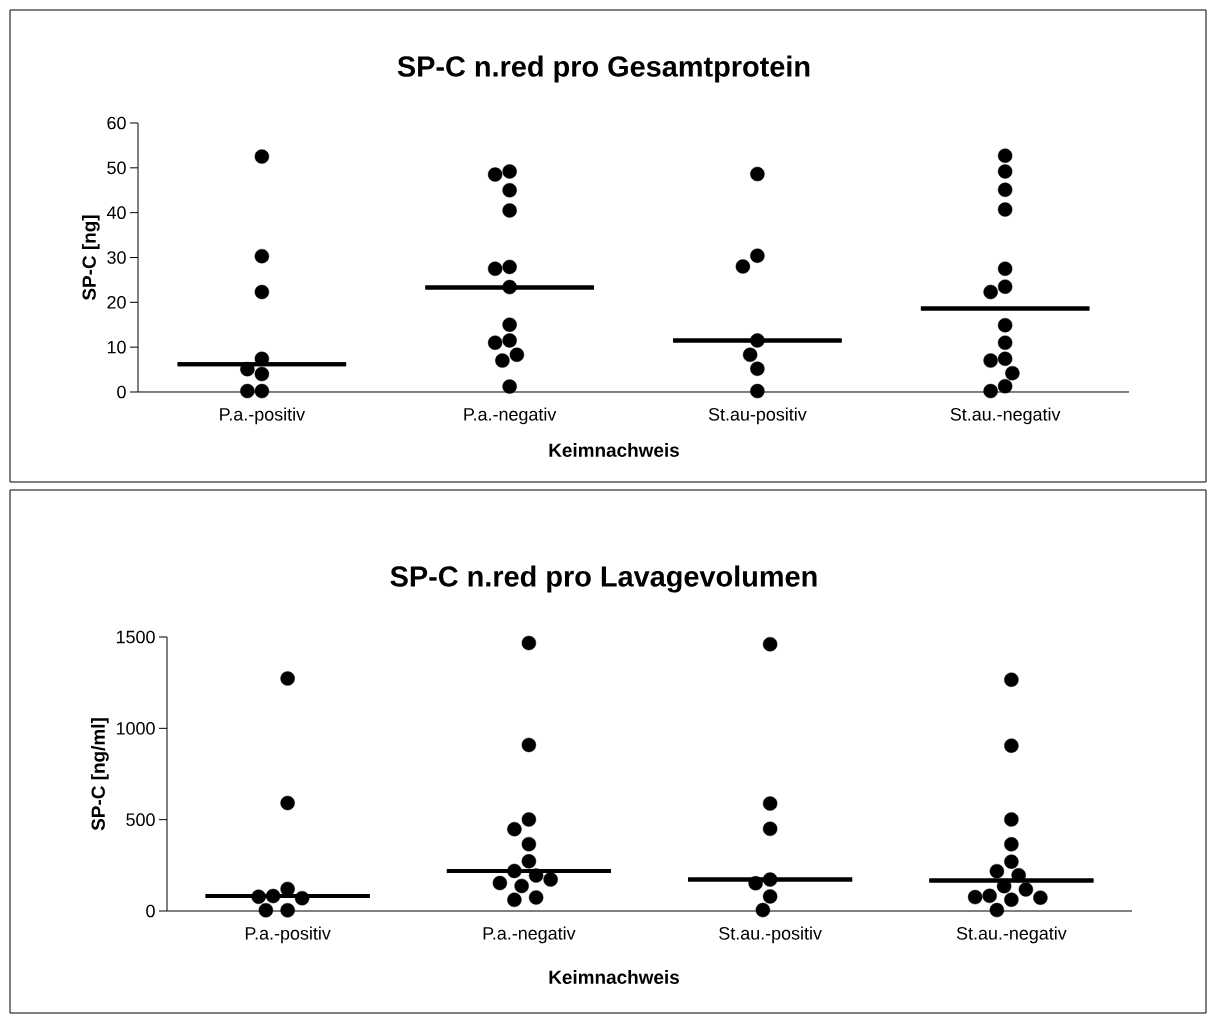 The height and width of the screenshot is (1021, 1208). Describe the element at coordinates (116, 302) in the screenshot. I see `y-tick-label: 20` at that location.